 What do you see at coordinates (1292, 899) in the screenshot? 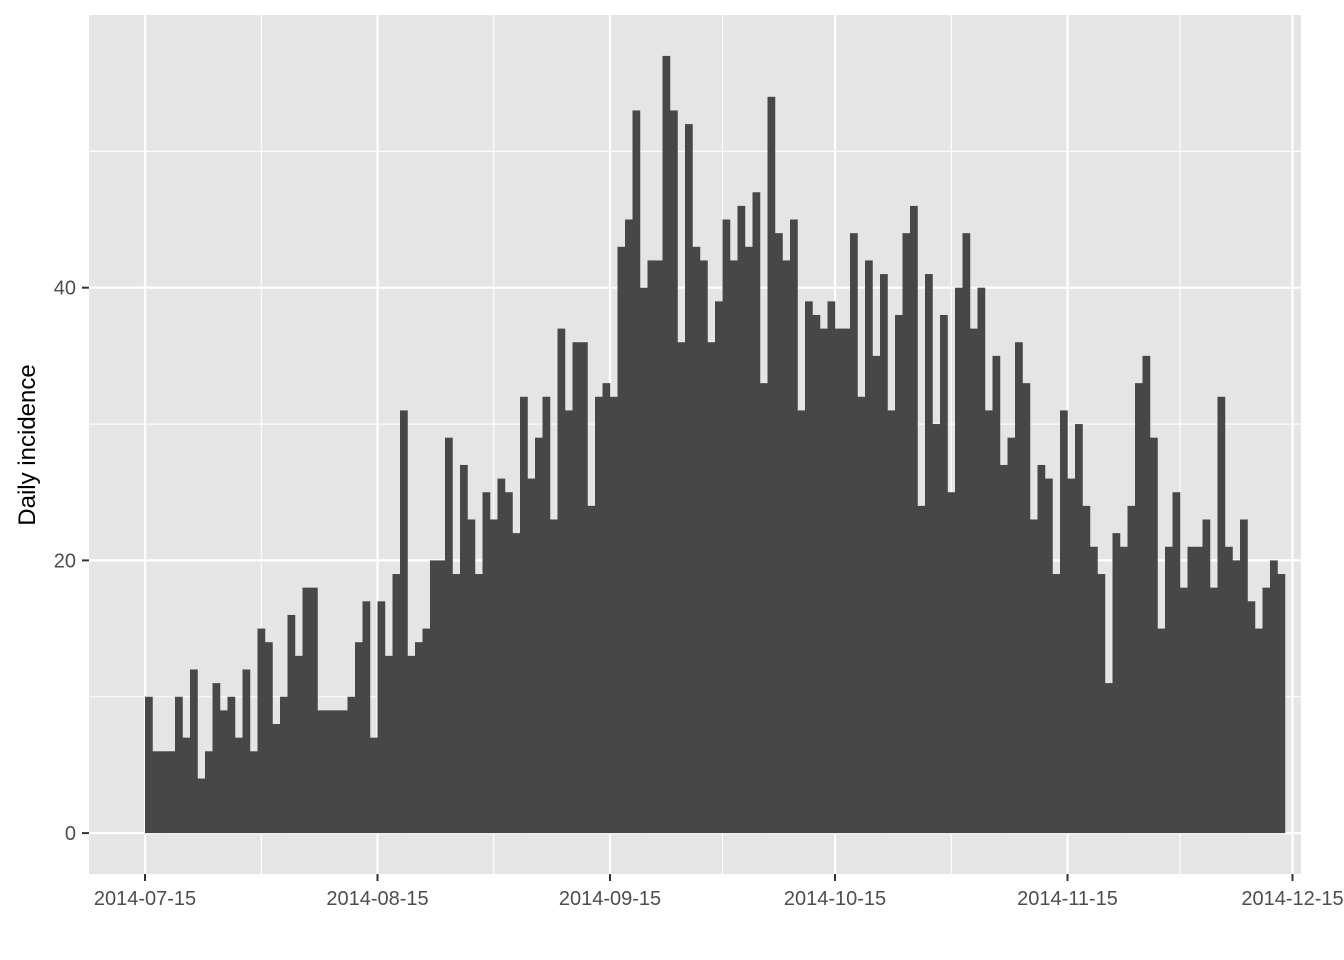
I see `x-tick-label: 2014-12-15` at bounding box center [1292, 899].